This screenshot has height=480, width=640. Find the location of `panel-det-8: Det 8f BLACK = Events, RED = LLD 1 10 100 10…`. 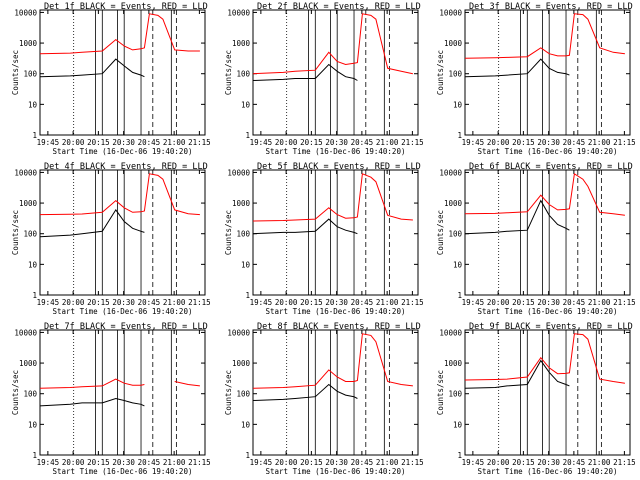

panel-det-8: Det 8f BLACK = Events, RED = LLD 1 10 100 10… is located at coordinates (324, 399).